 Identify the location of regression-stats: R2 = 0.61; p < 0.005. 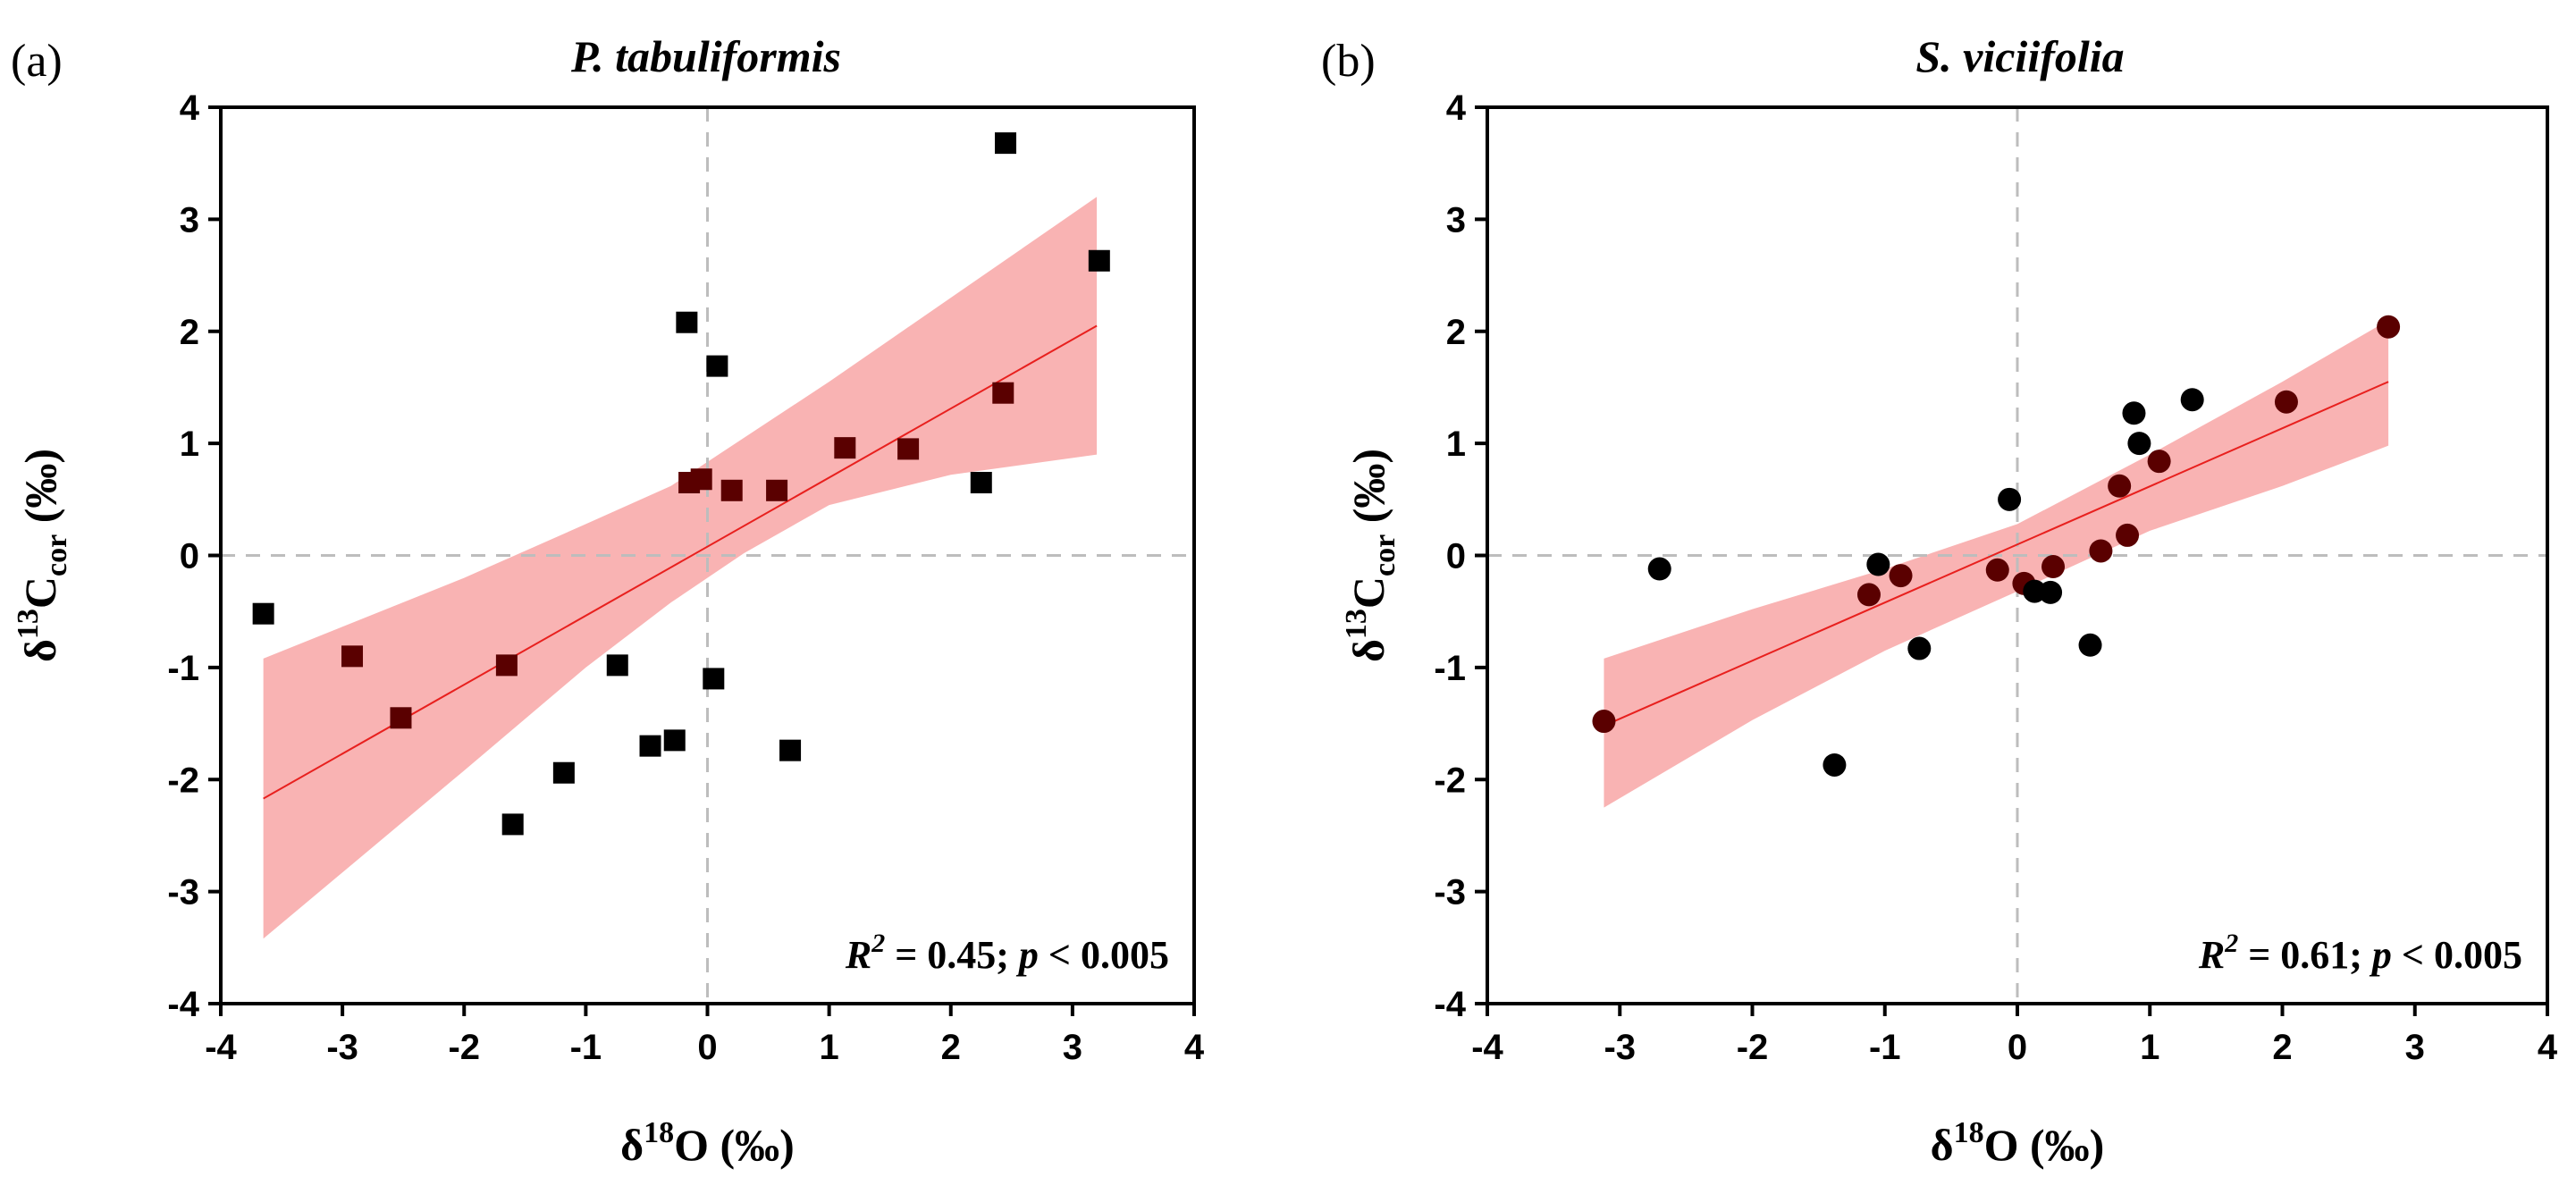
(2360, 953).